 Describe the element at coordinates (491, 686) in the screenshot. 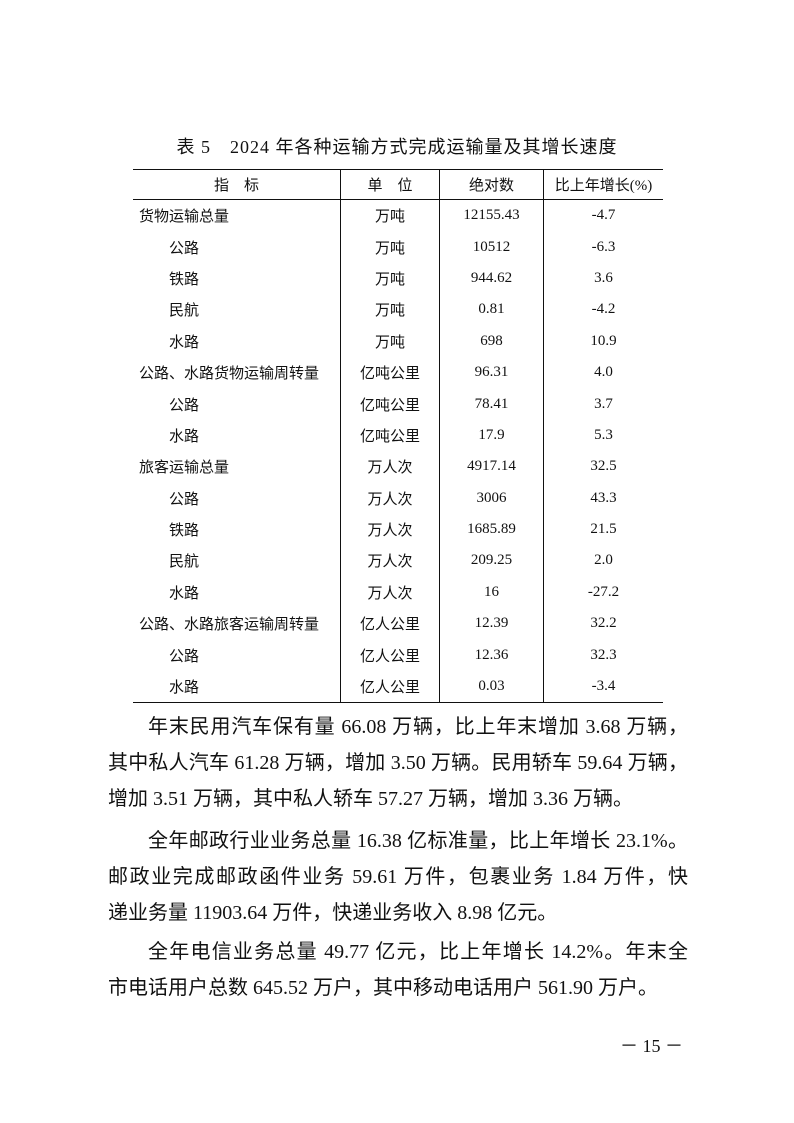

I see `cell-value: 0.03` at that location.